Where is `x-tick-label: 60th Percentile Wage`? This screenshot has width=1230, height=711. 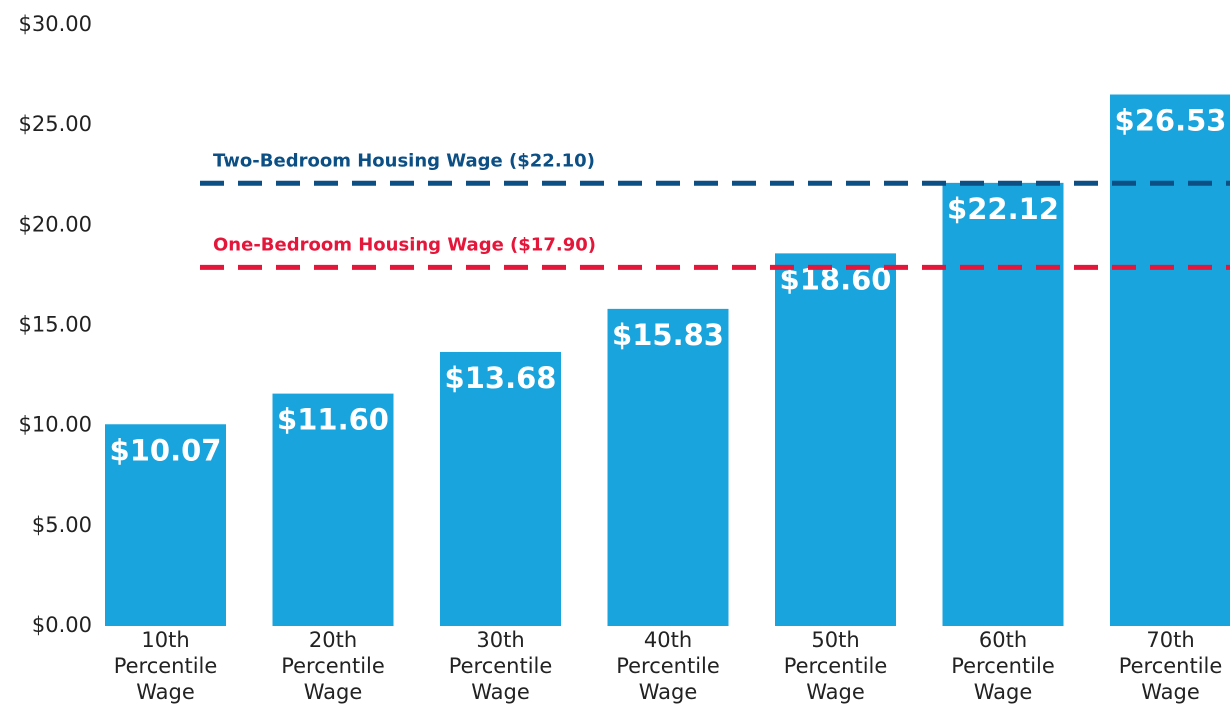 x-tick-label: 60th Percentile Wage is located at coordinates (1003, 666).